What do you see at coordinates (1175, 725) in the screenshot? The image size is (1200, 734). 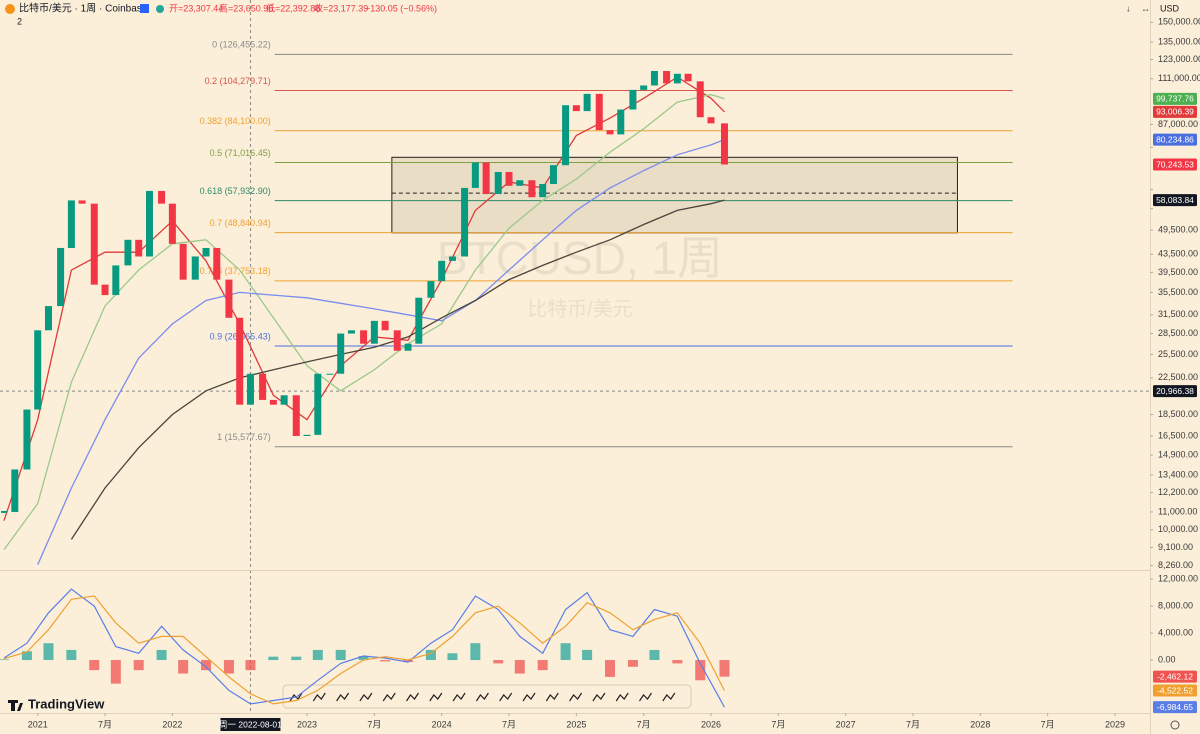 I see `settings-button` at bounding box center [1175, 725].